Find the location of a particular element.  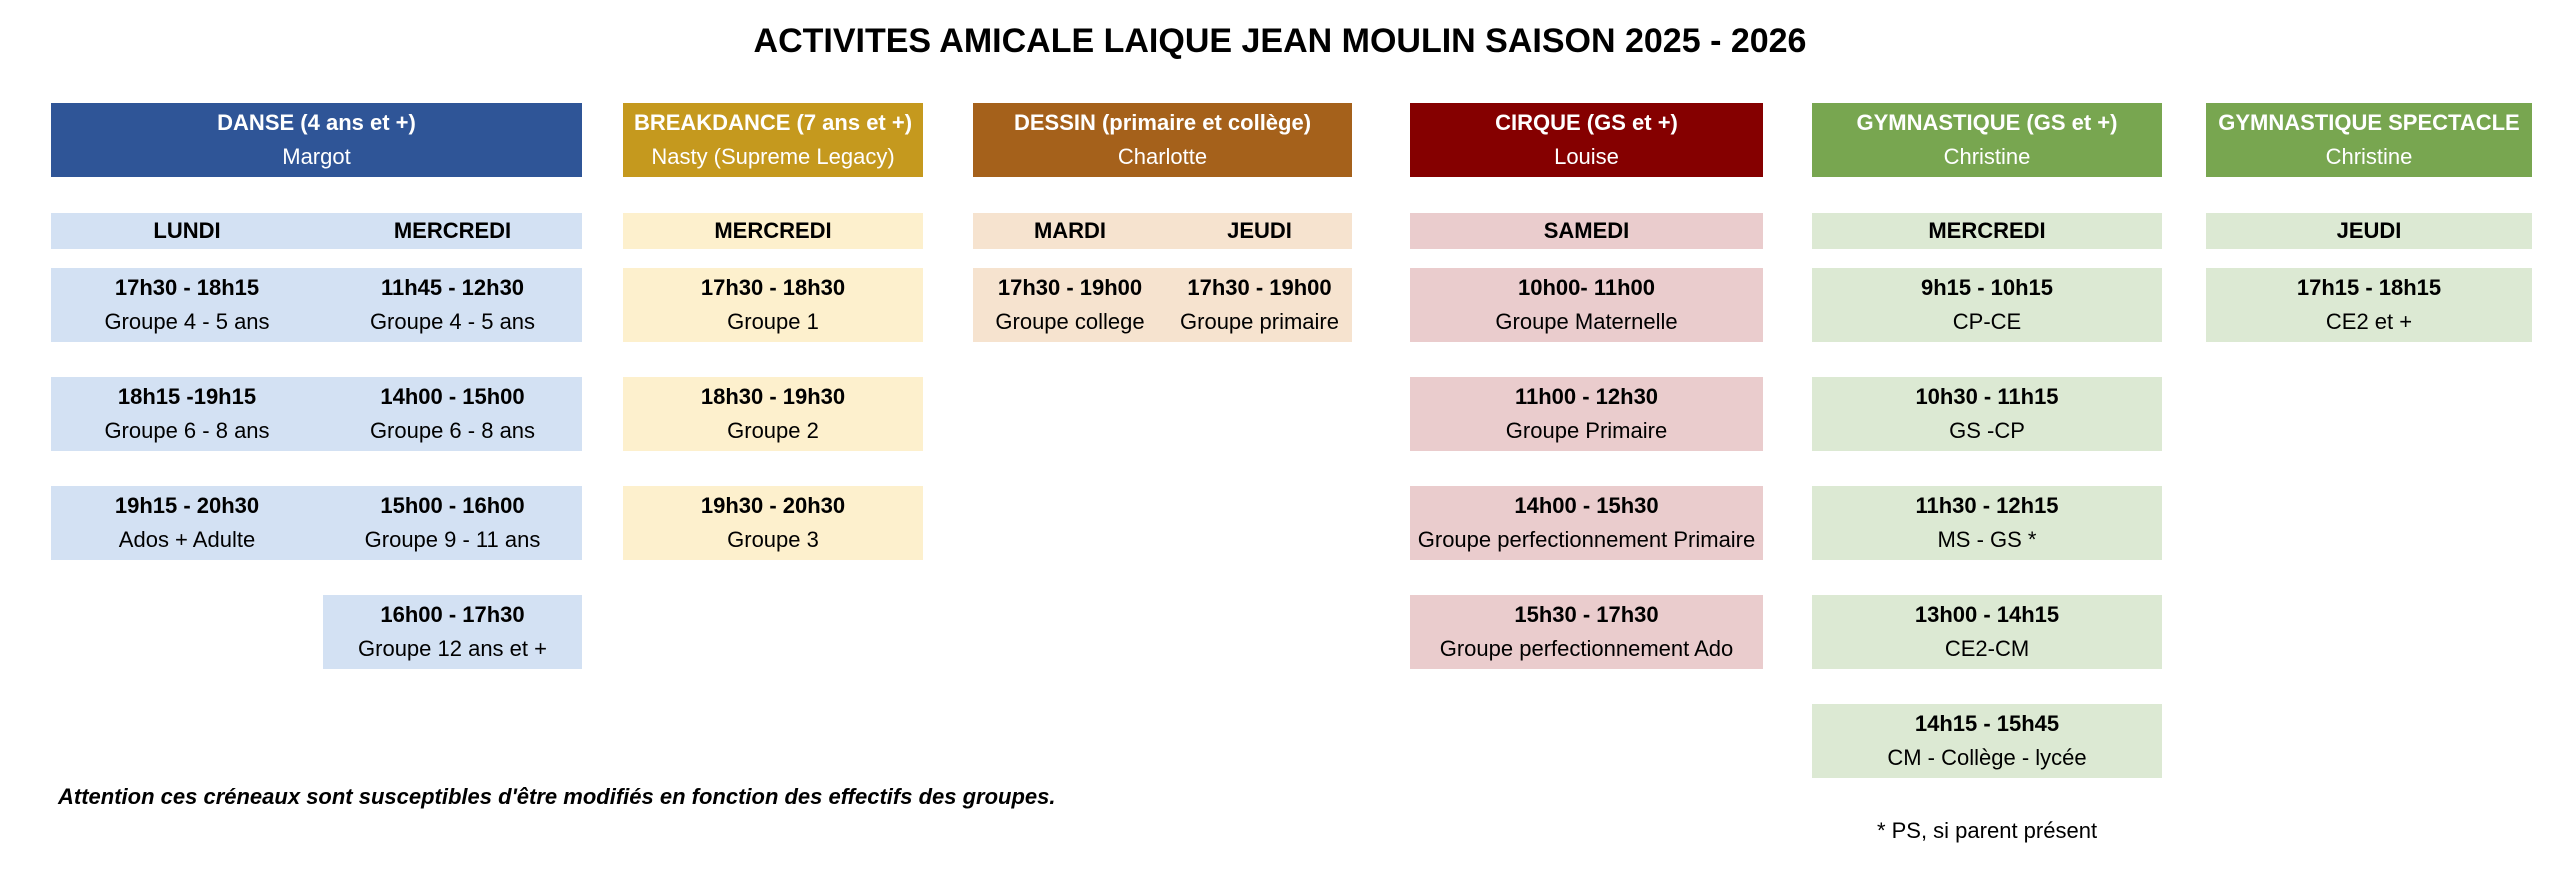

activity-name: GYMNASTIQUE SPECTACLE is located at coordinates (2369, 122).